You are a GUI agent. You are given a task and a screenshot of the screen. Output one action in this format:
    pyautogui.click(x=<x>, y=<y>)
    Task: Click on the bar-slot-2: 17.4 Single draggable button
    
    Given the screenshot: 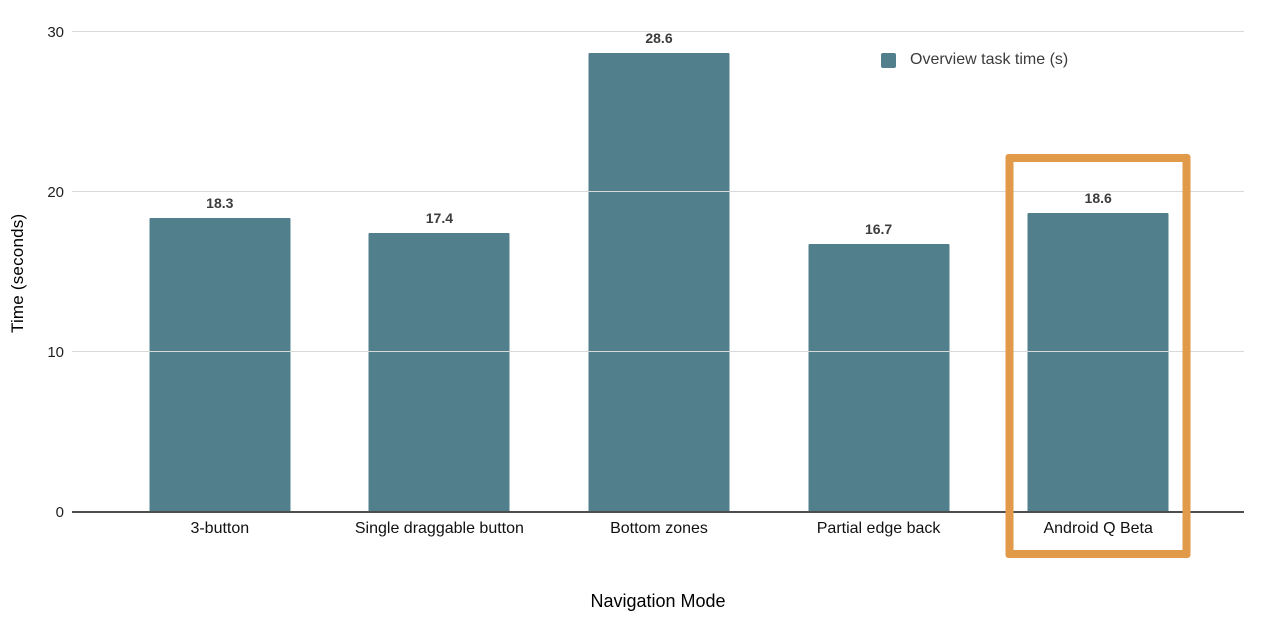 What is the action you would take?
    pyautogui.click(x=440, y=285)
    